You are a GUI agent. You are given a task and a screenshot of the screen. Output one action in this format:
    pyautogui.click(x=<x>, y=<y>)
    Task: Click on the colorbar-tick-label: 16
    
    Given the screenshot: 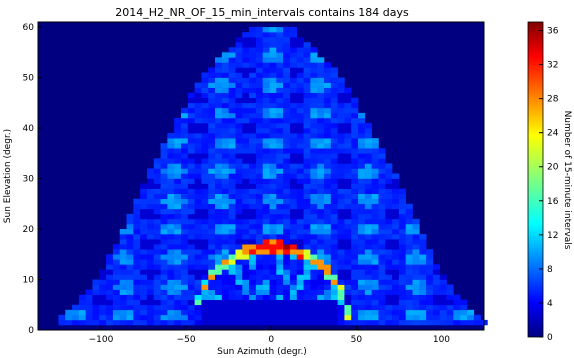 What is the action you would take?
    pyautogui.click(x=553, y=202)
    